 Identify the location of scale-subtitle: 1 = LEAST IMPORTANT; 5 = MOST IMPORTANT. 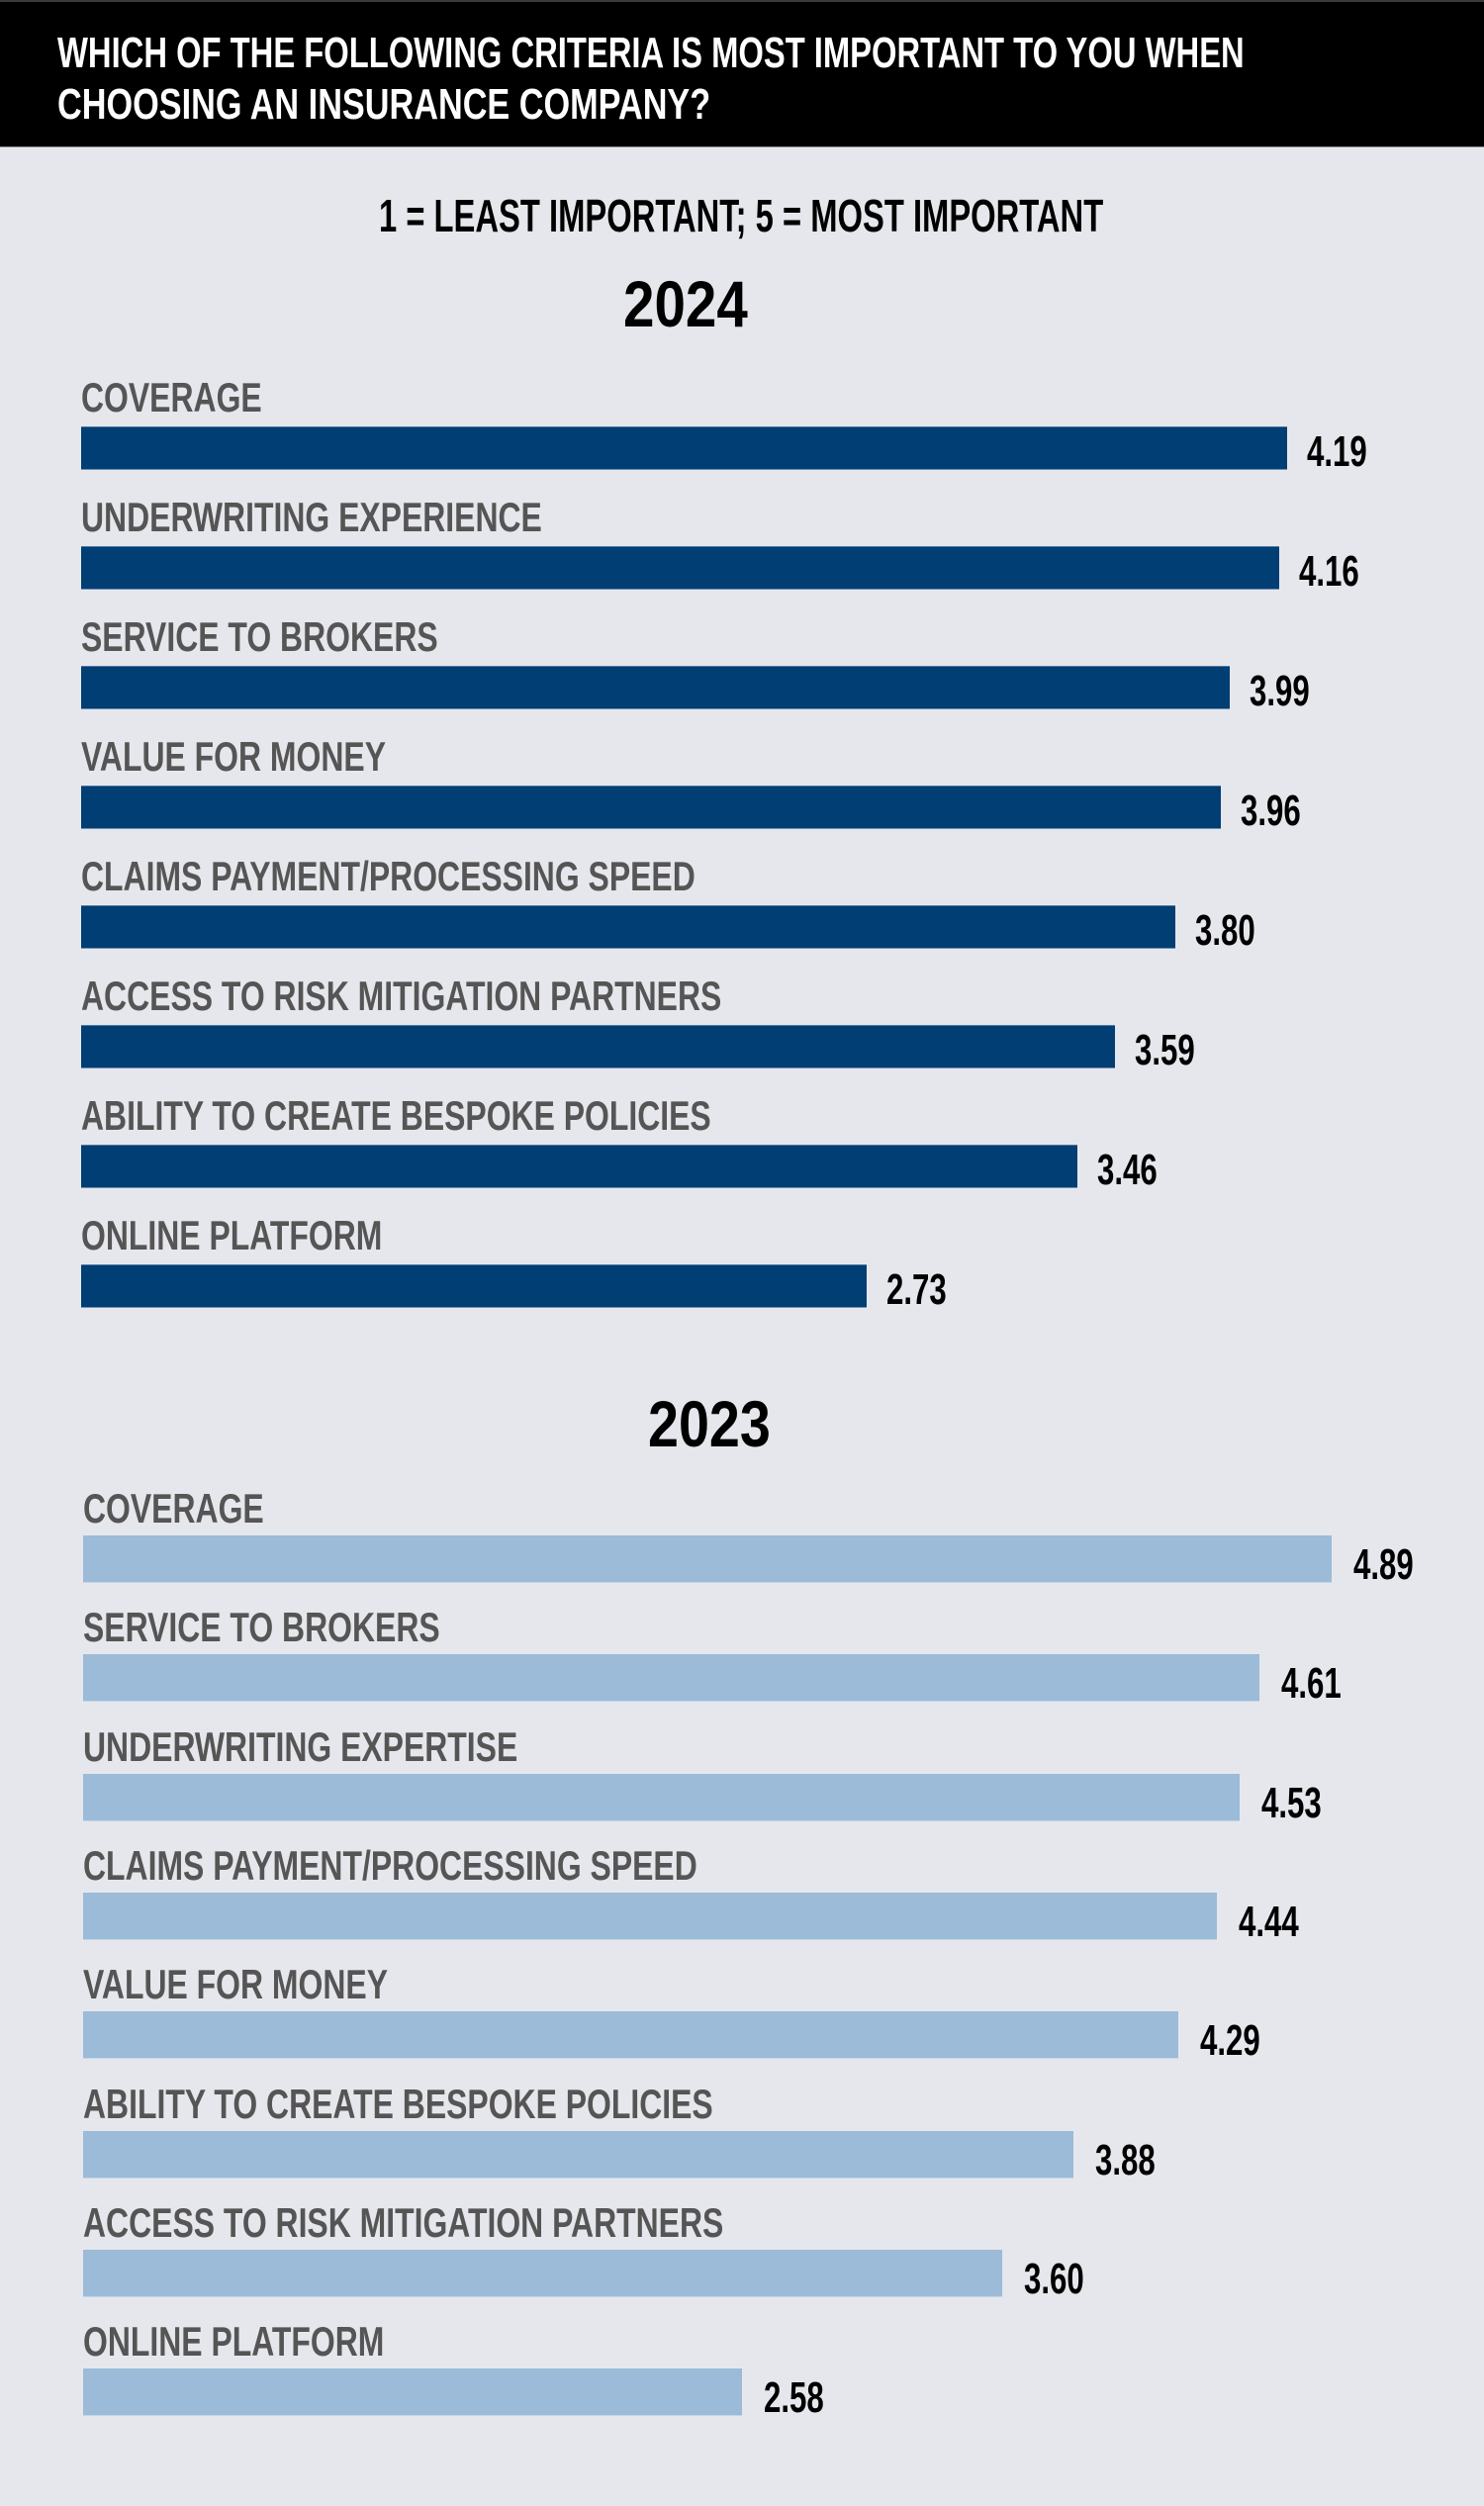
(741, 215).